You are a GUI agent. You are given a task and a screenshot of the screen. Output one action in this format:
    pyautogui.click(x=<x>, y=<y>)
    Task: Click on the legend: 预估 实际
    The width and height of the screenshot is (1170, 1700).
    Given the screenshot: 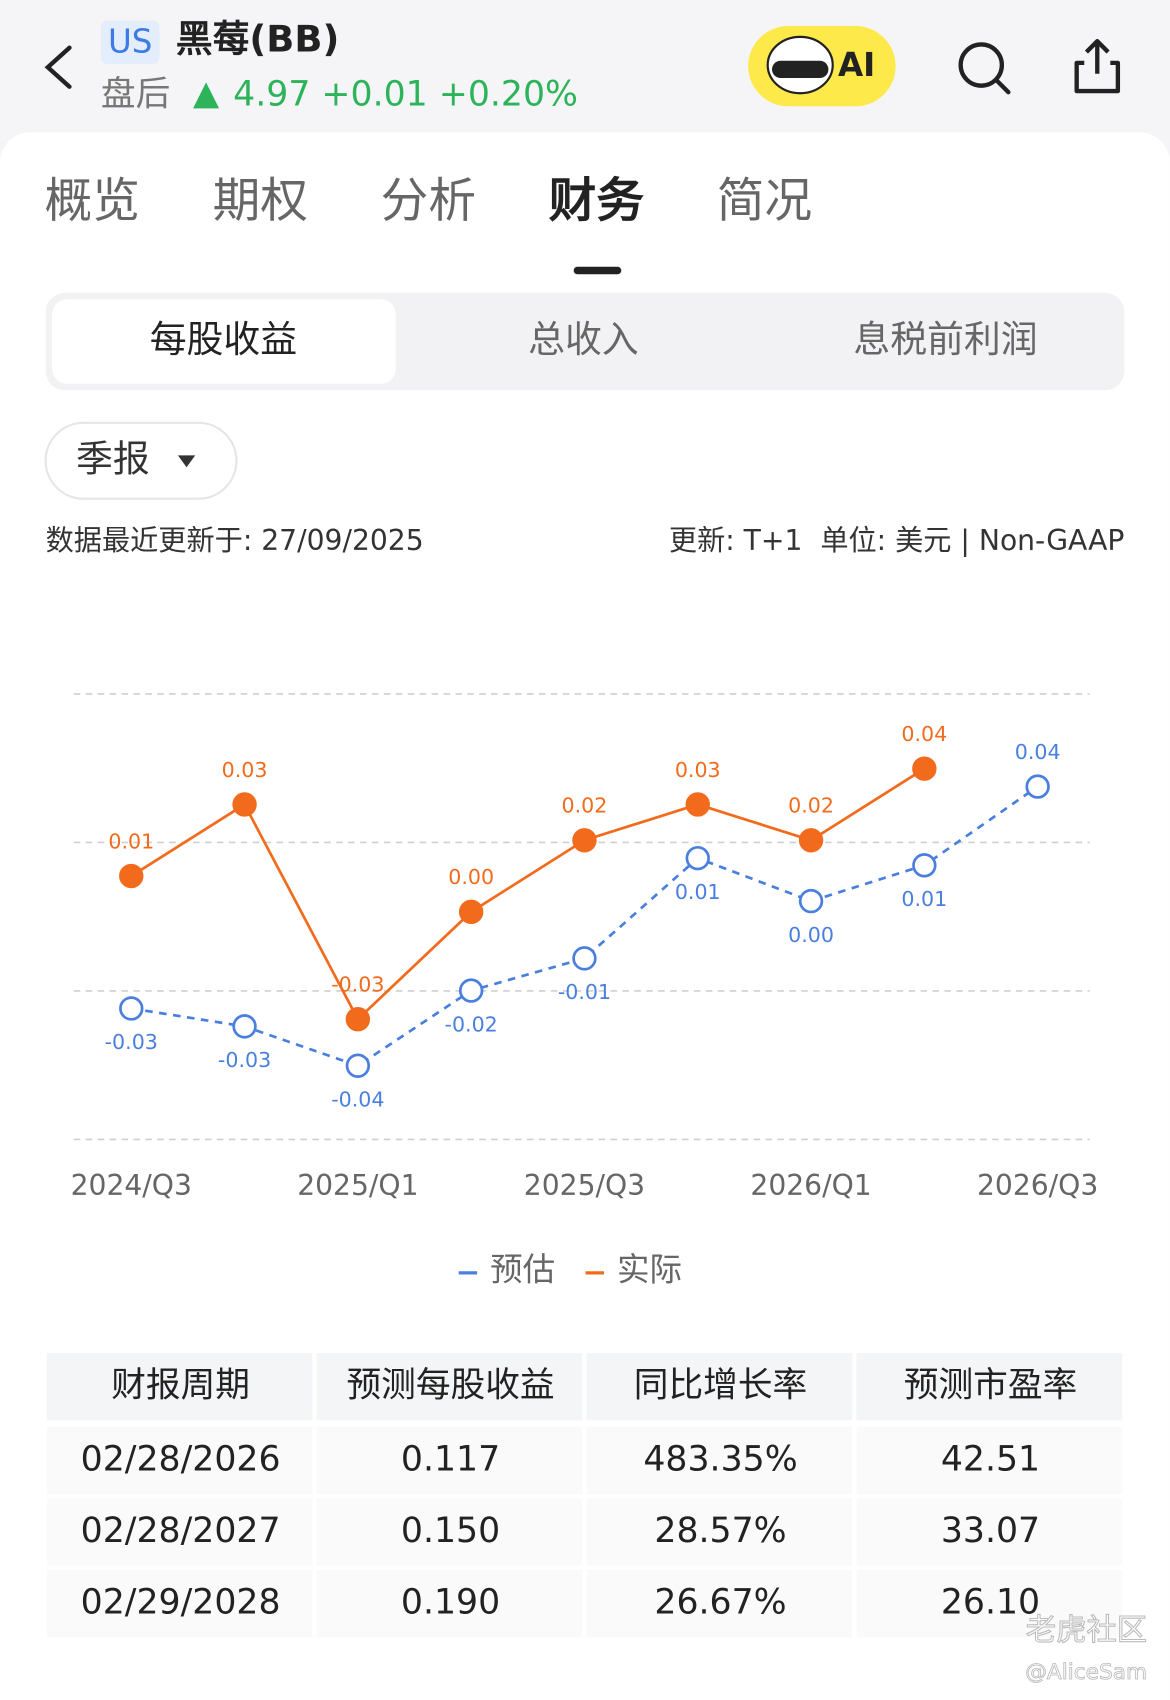 What is the action you would take?
    pyautogui.click(x=570, y=1270)
    